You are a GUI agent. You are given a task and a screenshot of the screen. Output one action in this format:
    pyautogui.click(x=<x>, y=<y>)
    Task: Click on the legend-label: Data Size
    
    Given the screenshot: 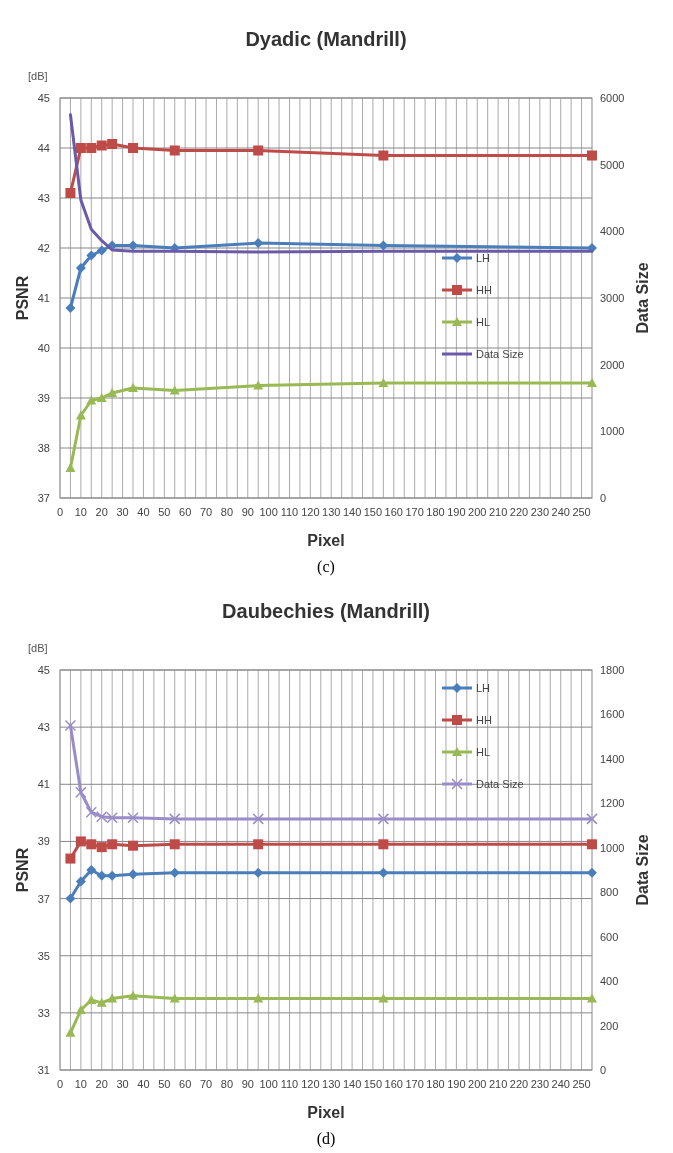 What is the action you would take?
    pyautogui.click(x=500, y=354)
    